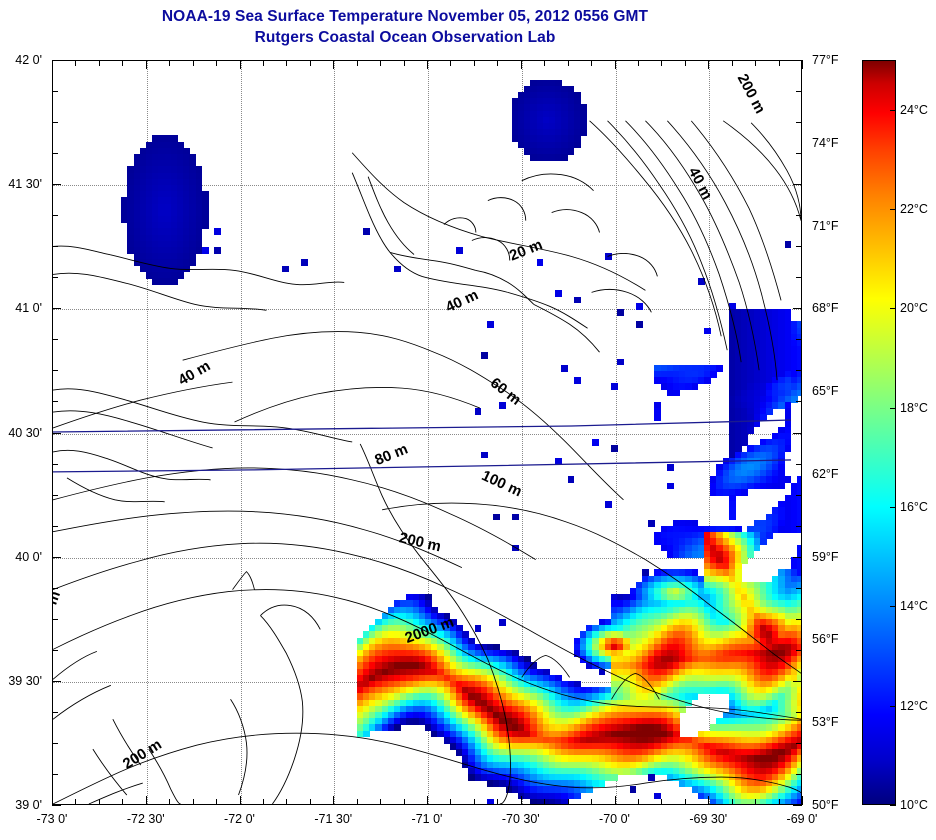 Image resolution: width=936 pixels, height=840 pixels. I want to click on colorbar, so click(879, 432).